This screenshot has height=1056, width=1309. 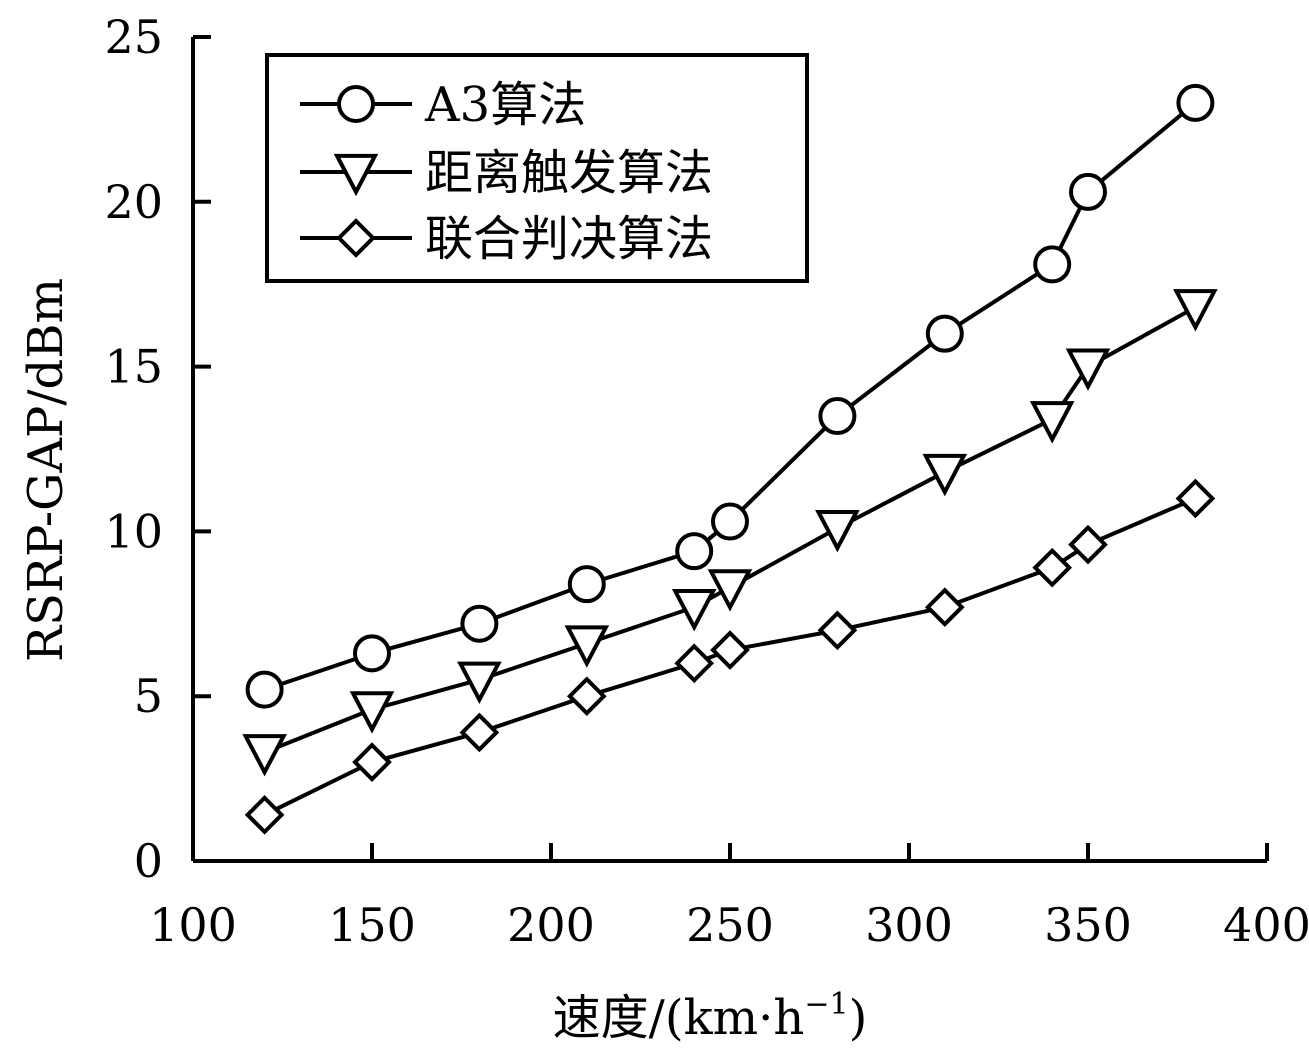 What do you see at coordinates (1088, 925) in the screenshot?
I see `x-tick-label: 350` at bounding box center [1088, 925].